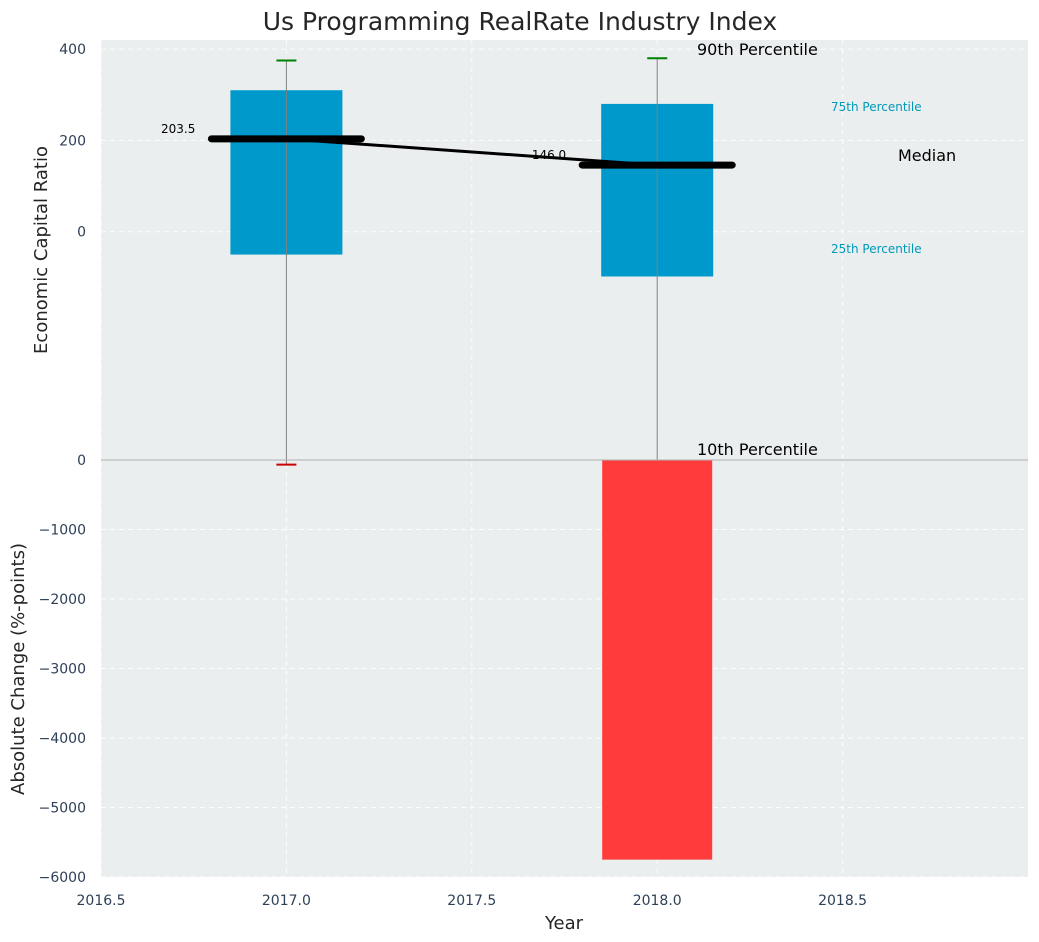 The width and height of the screenshot is (1039, 942). Describe the element at coordinates (81, 461) in the screenshot. I see `y-tick-label-bottom: 0` at that location.